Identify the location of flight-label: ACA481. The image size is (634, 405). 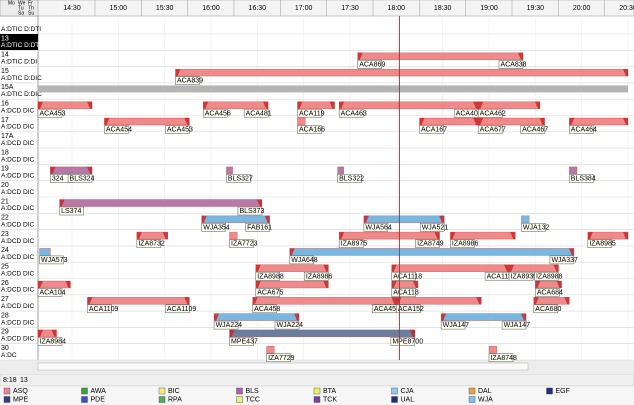
(257, 113).